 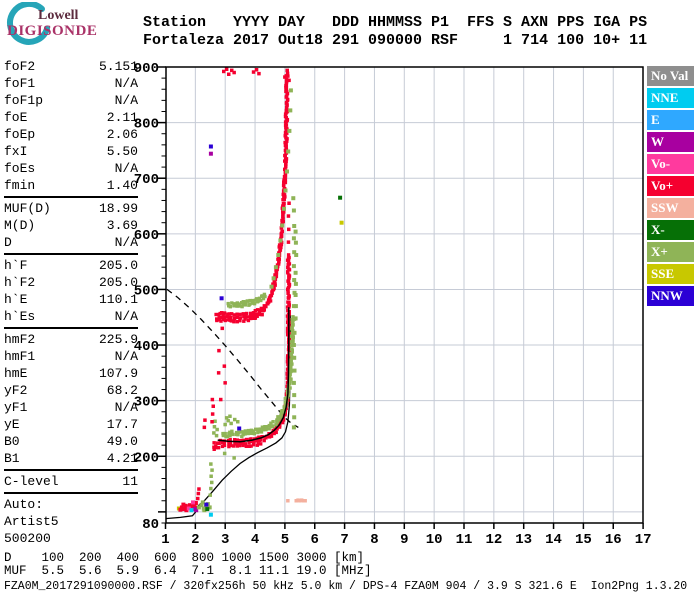 I want to click on param-value: 68.2, so click(x=122, y=390).